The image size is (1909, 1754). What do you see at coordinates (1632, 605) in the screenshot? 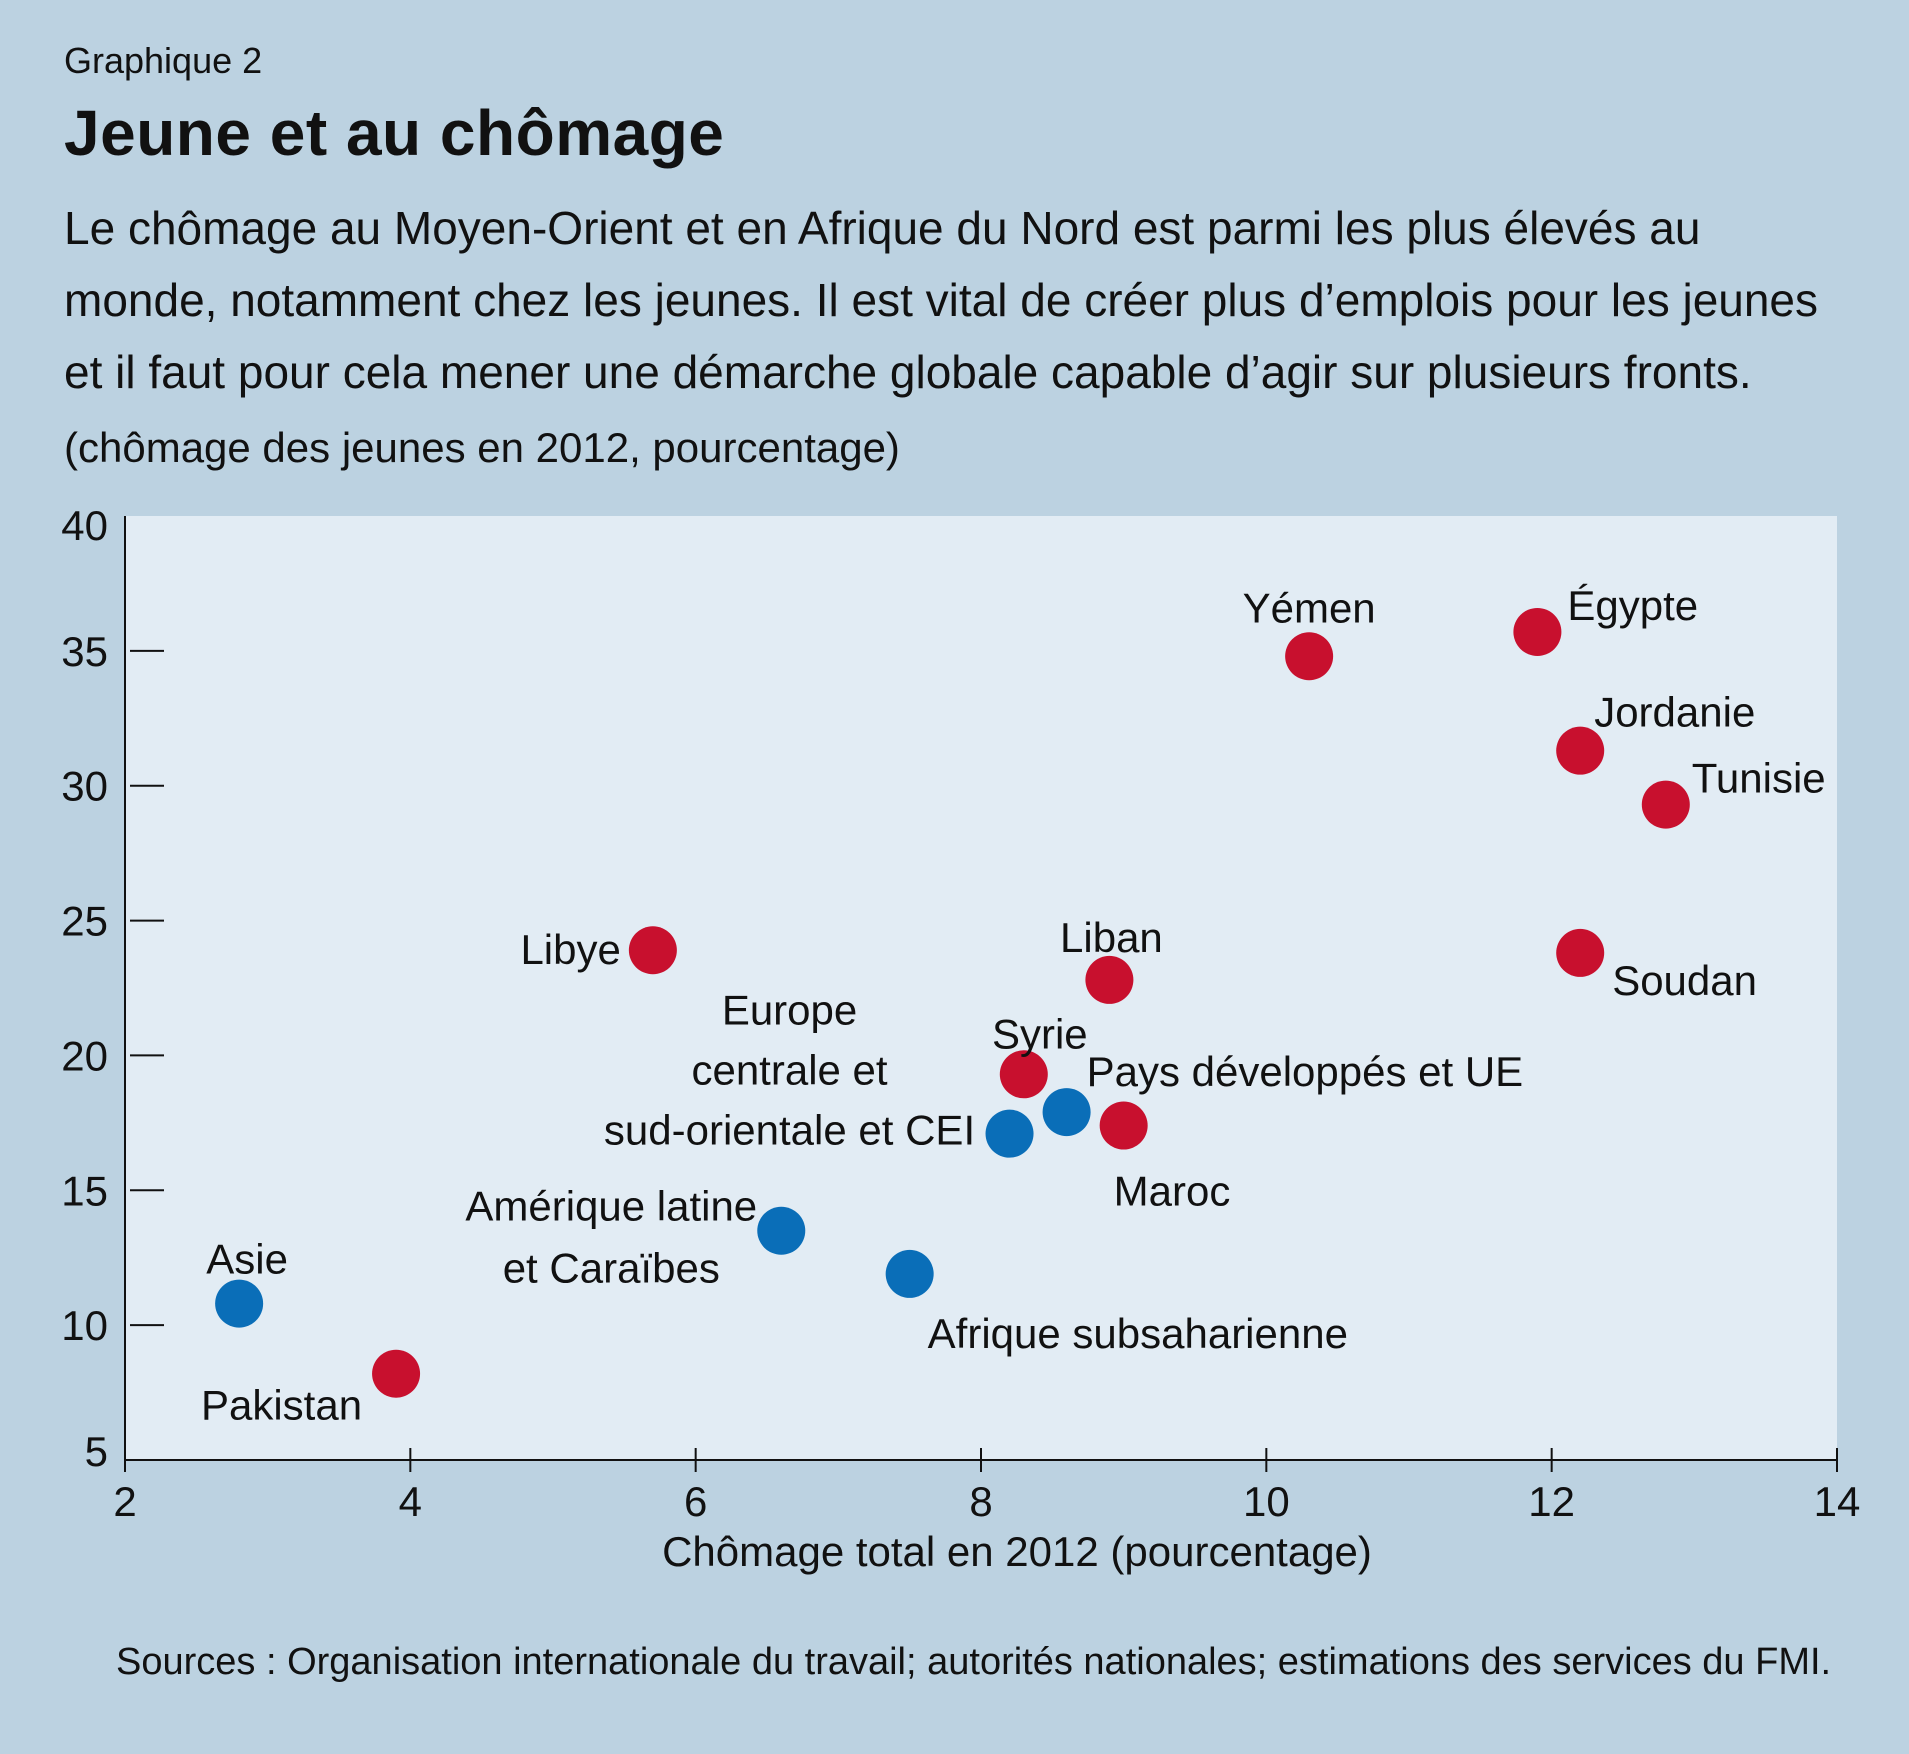
I see `point-label: Égypte` at bounding box center [1632, 605].